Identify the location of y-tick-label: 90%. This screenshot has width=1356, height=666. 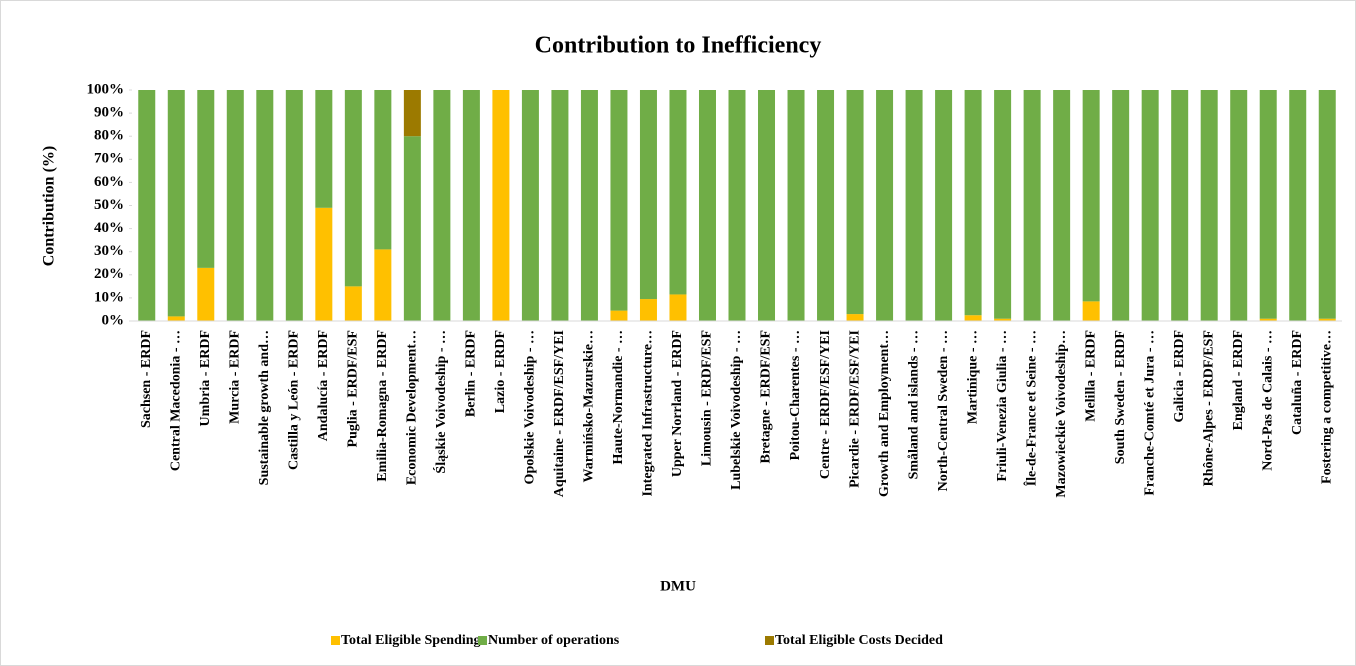
(109, 113).